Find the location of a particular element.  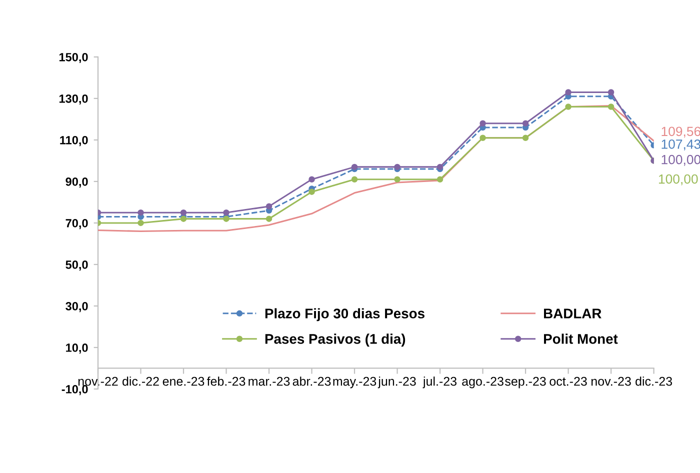

y-tick-label: 50,0 is located at coordinates (77, 265).